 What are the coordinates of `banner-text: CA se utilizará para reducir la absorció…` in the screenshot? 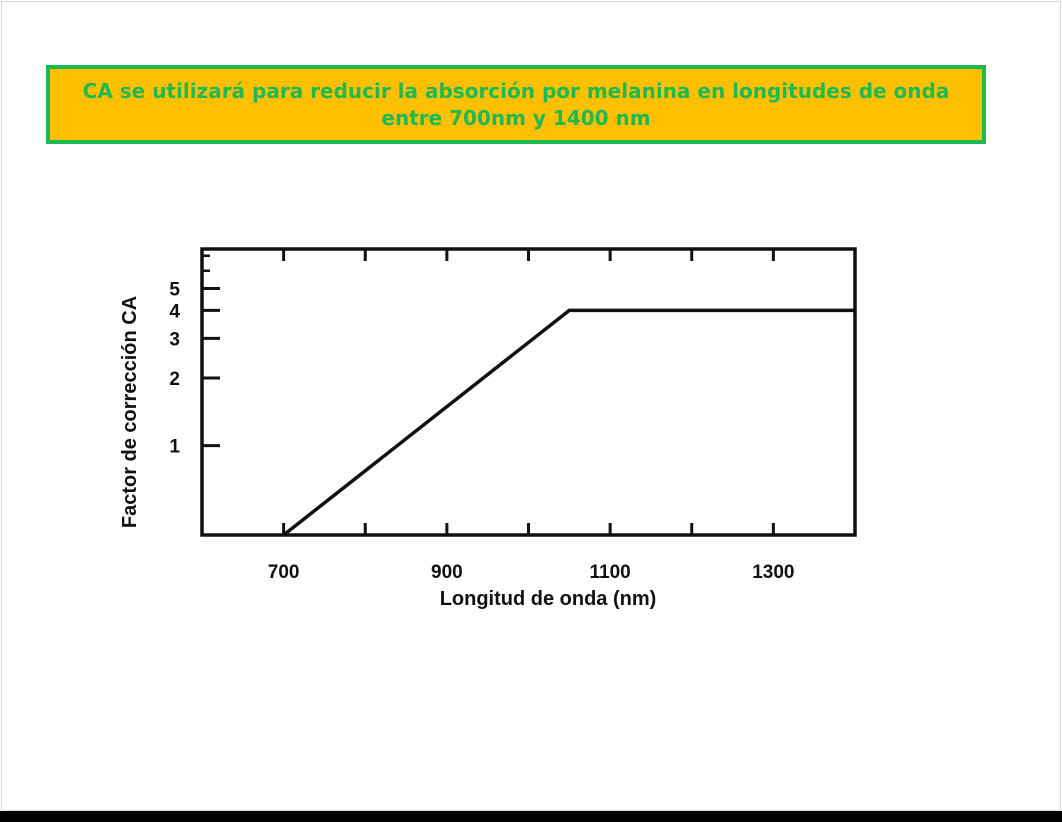 It's located at (516, 104).